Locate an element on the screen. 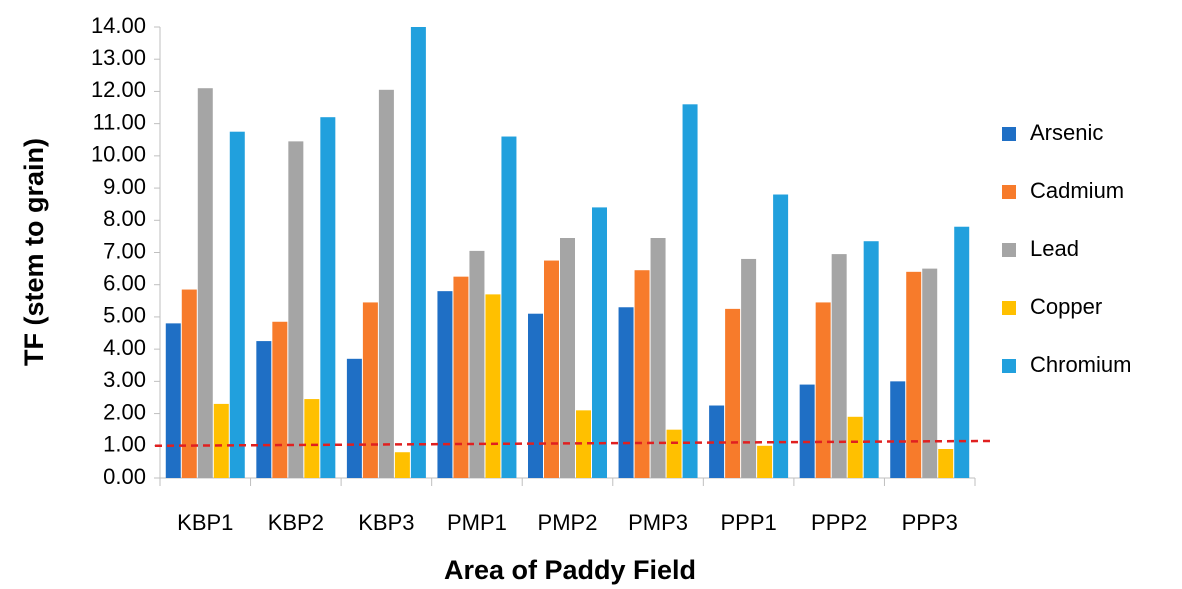  legend-label: Arsenic is located at coordinates (1066, 132).